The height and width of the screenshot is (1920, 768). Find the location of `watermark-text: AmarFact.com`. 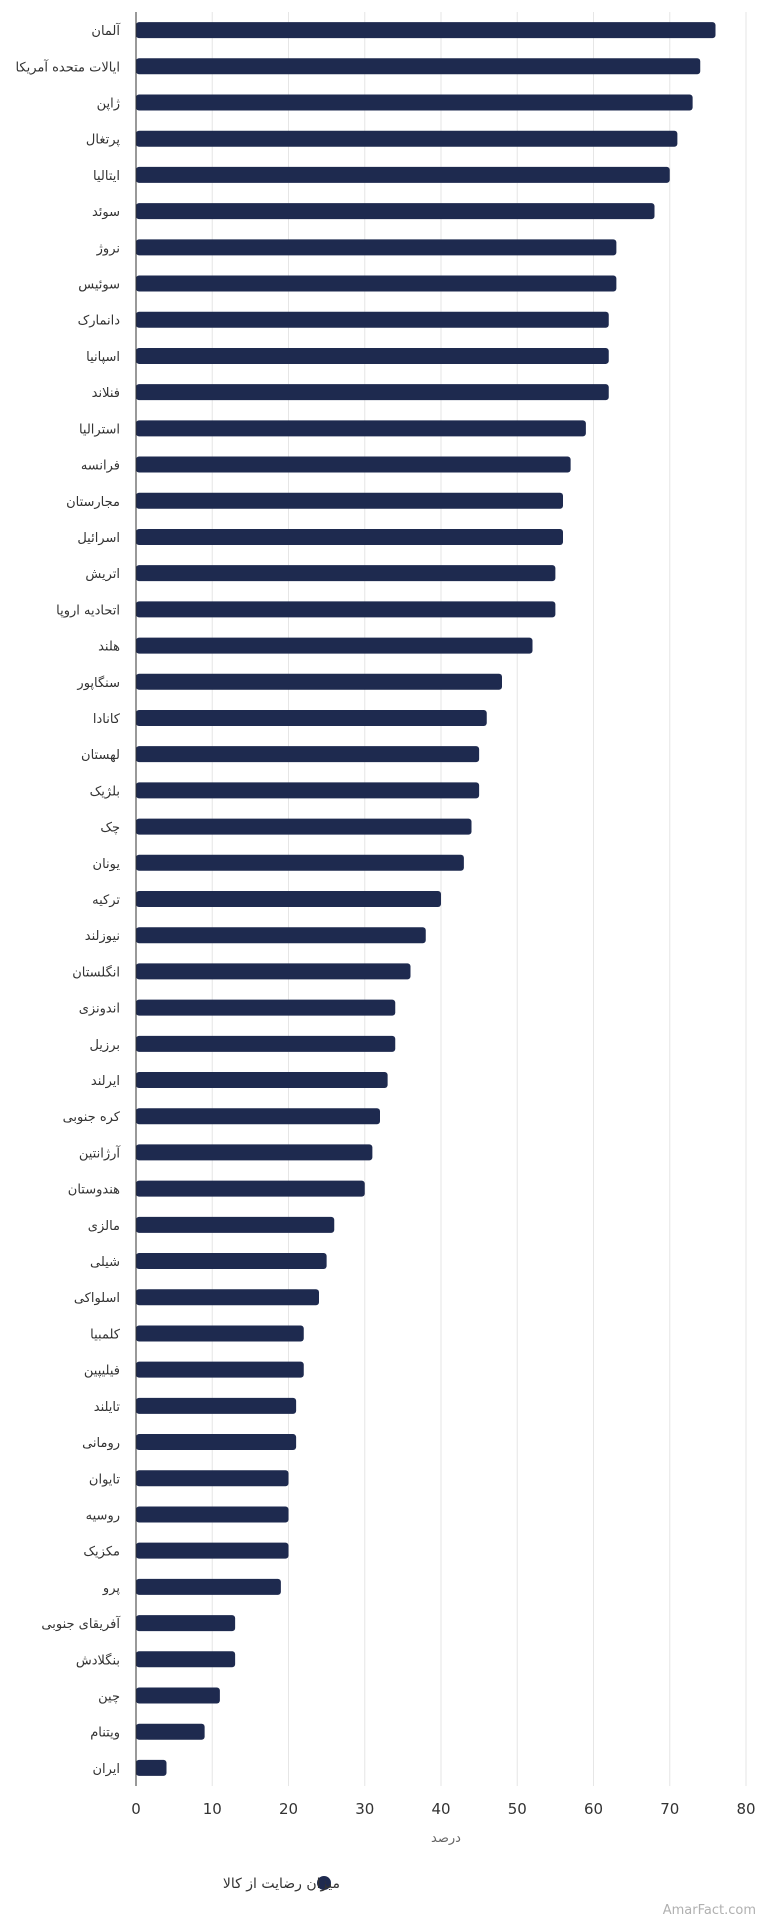

watermark-text: AmarFact.com is located at coordinates (709, 1910).